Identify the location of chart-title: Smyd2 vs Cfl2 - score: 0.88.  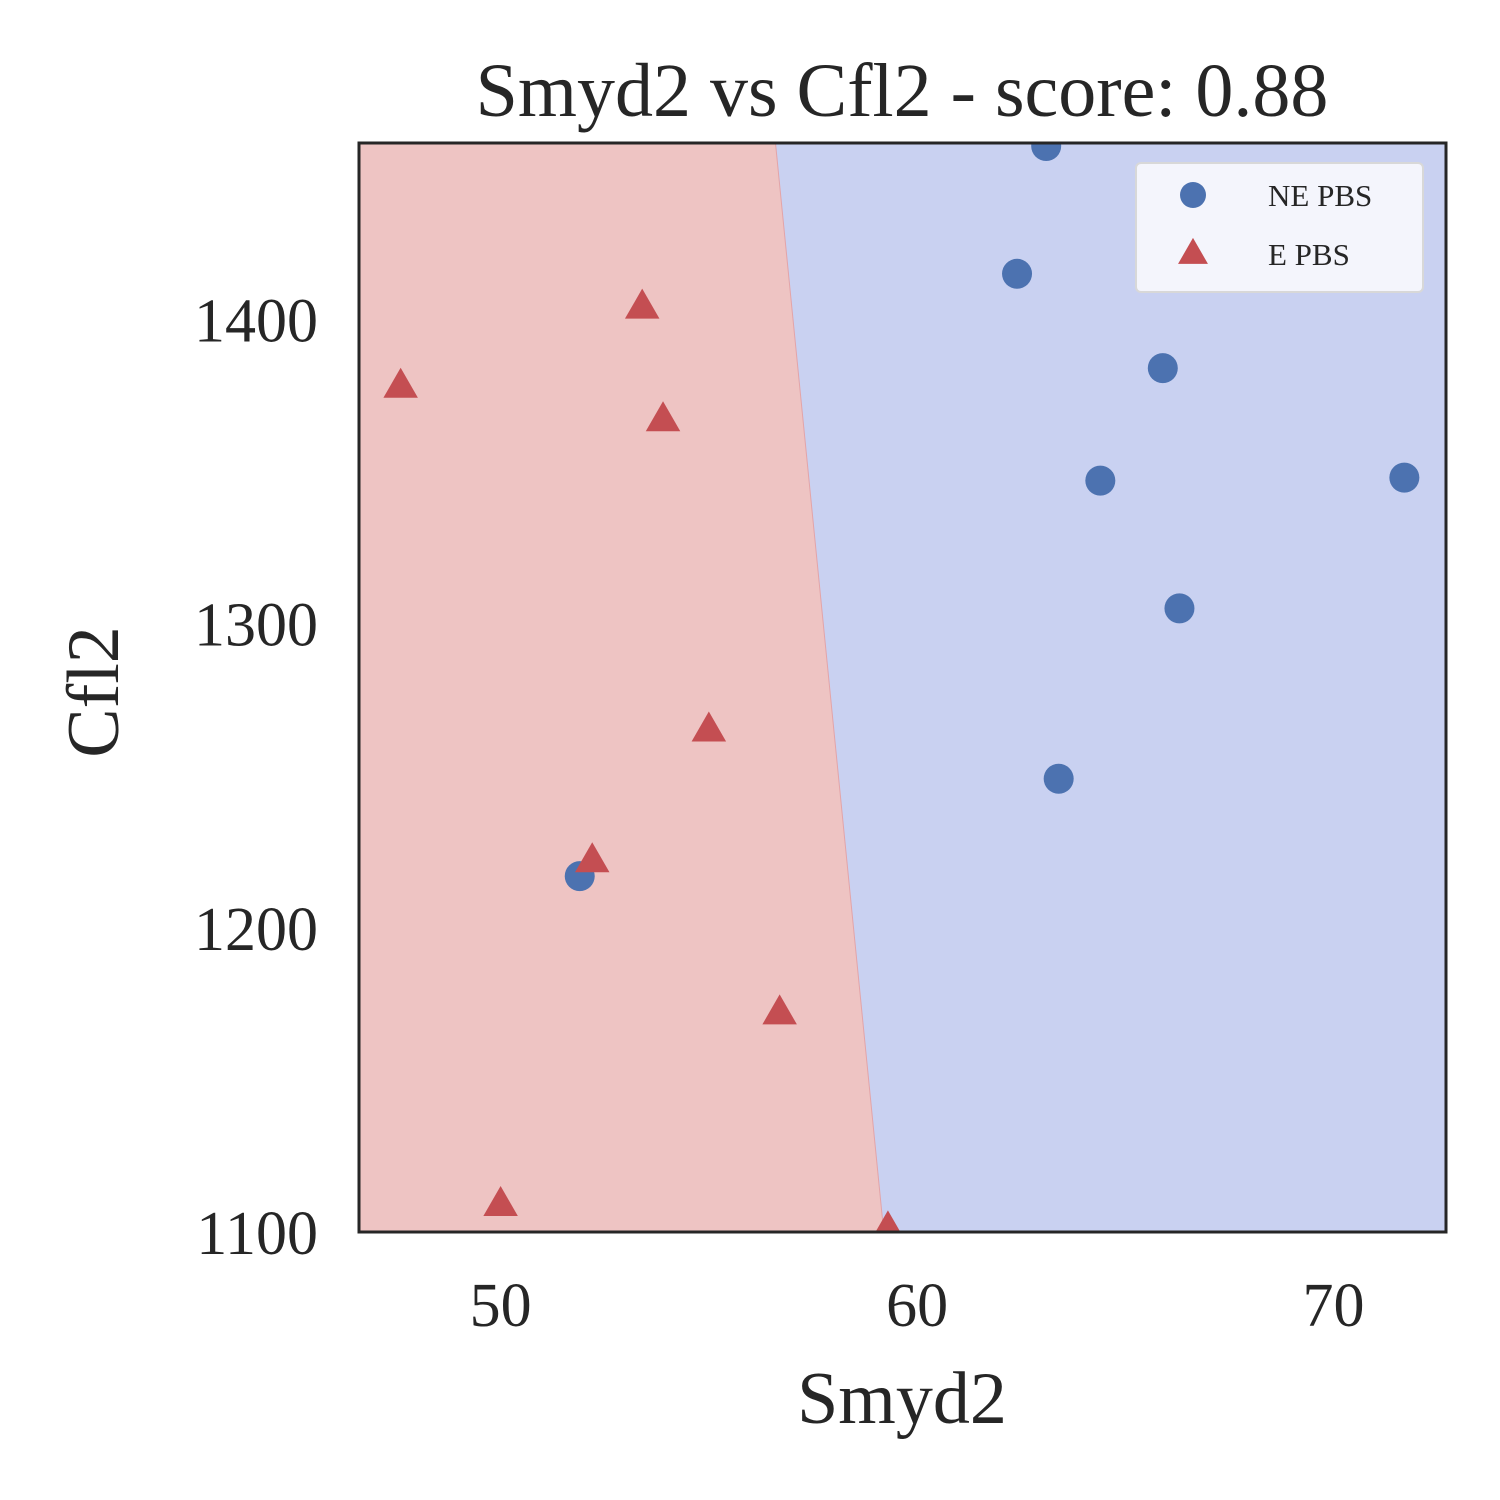
(902, 91).